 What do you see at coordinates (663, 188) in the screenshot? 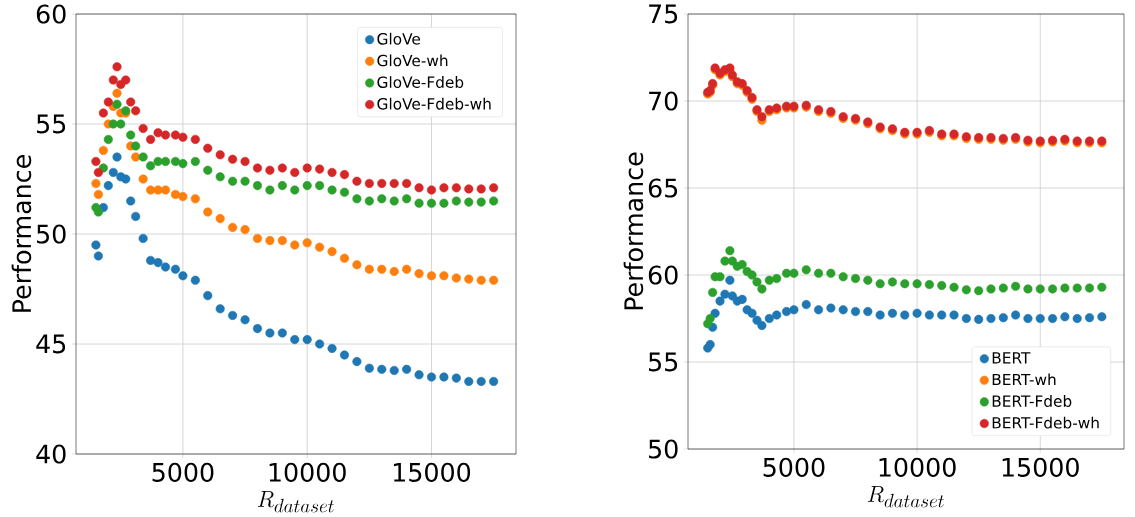
I see `y-tick-label: 65` at bounding box center [663, 188].